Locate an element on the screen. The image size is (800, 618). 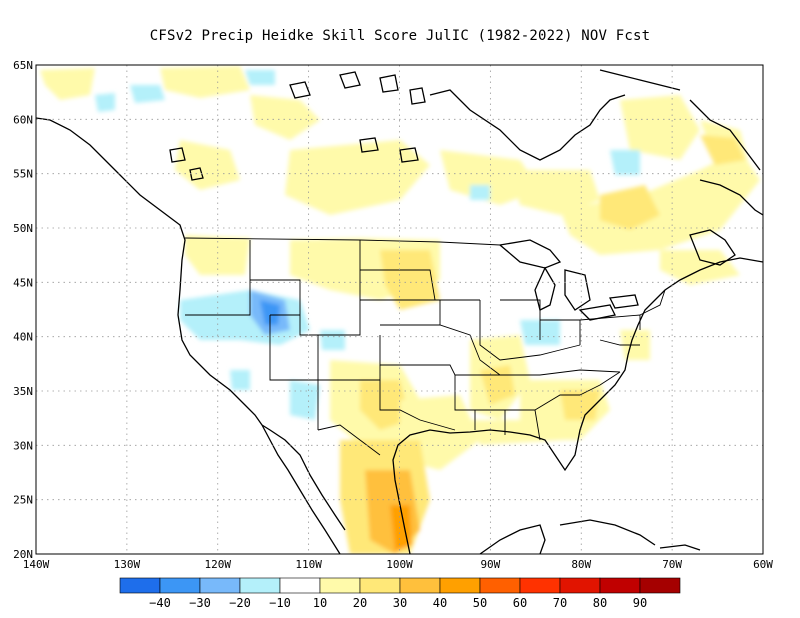
colorbar-label: 70 is located at coordinates (560, 603).